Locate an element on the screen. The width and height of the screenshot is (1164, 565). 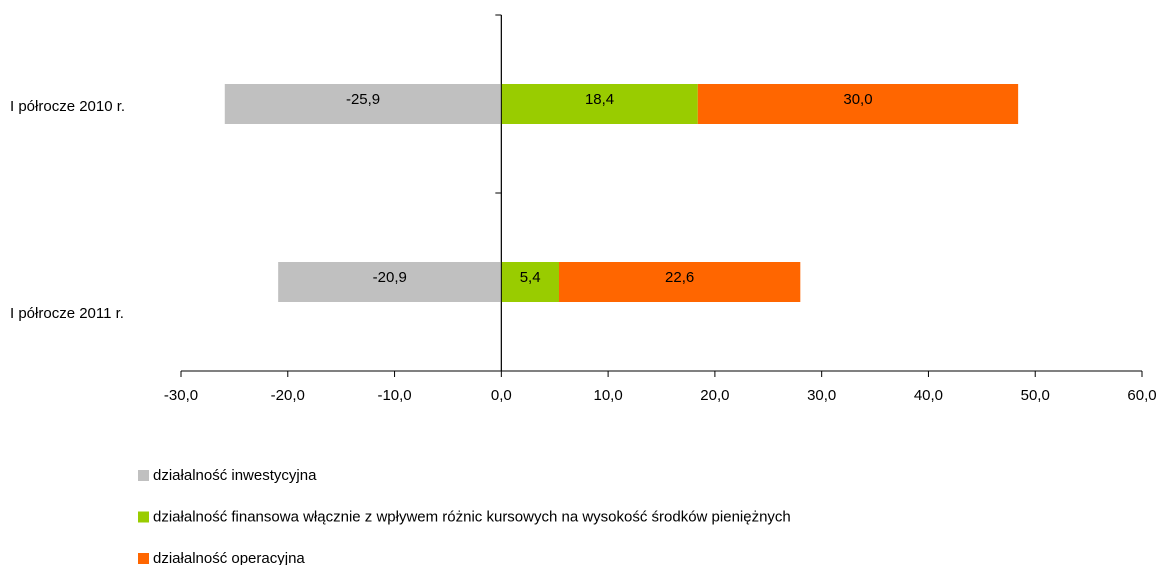
data-label: 5,4 is located at coordinates (530, 277).